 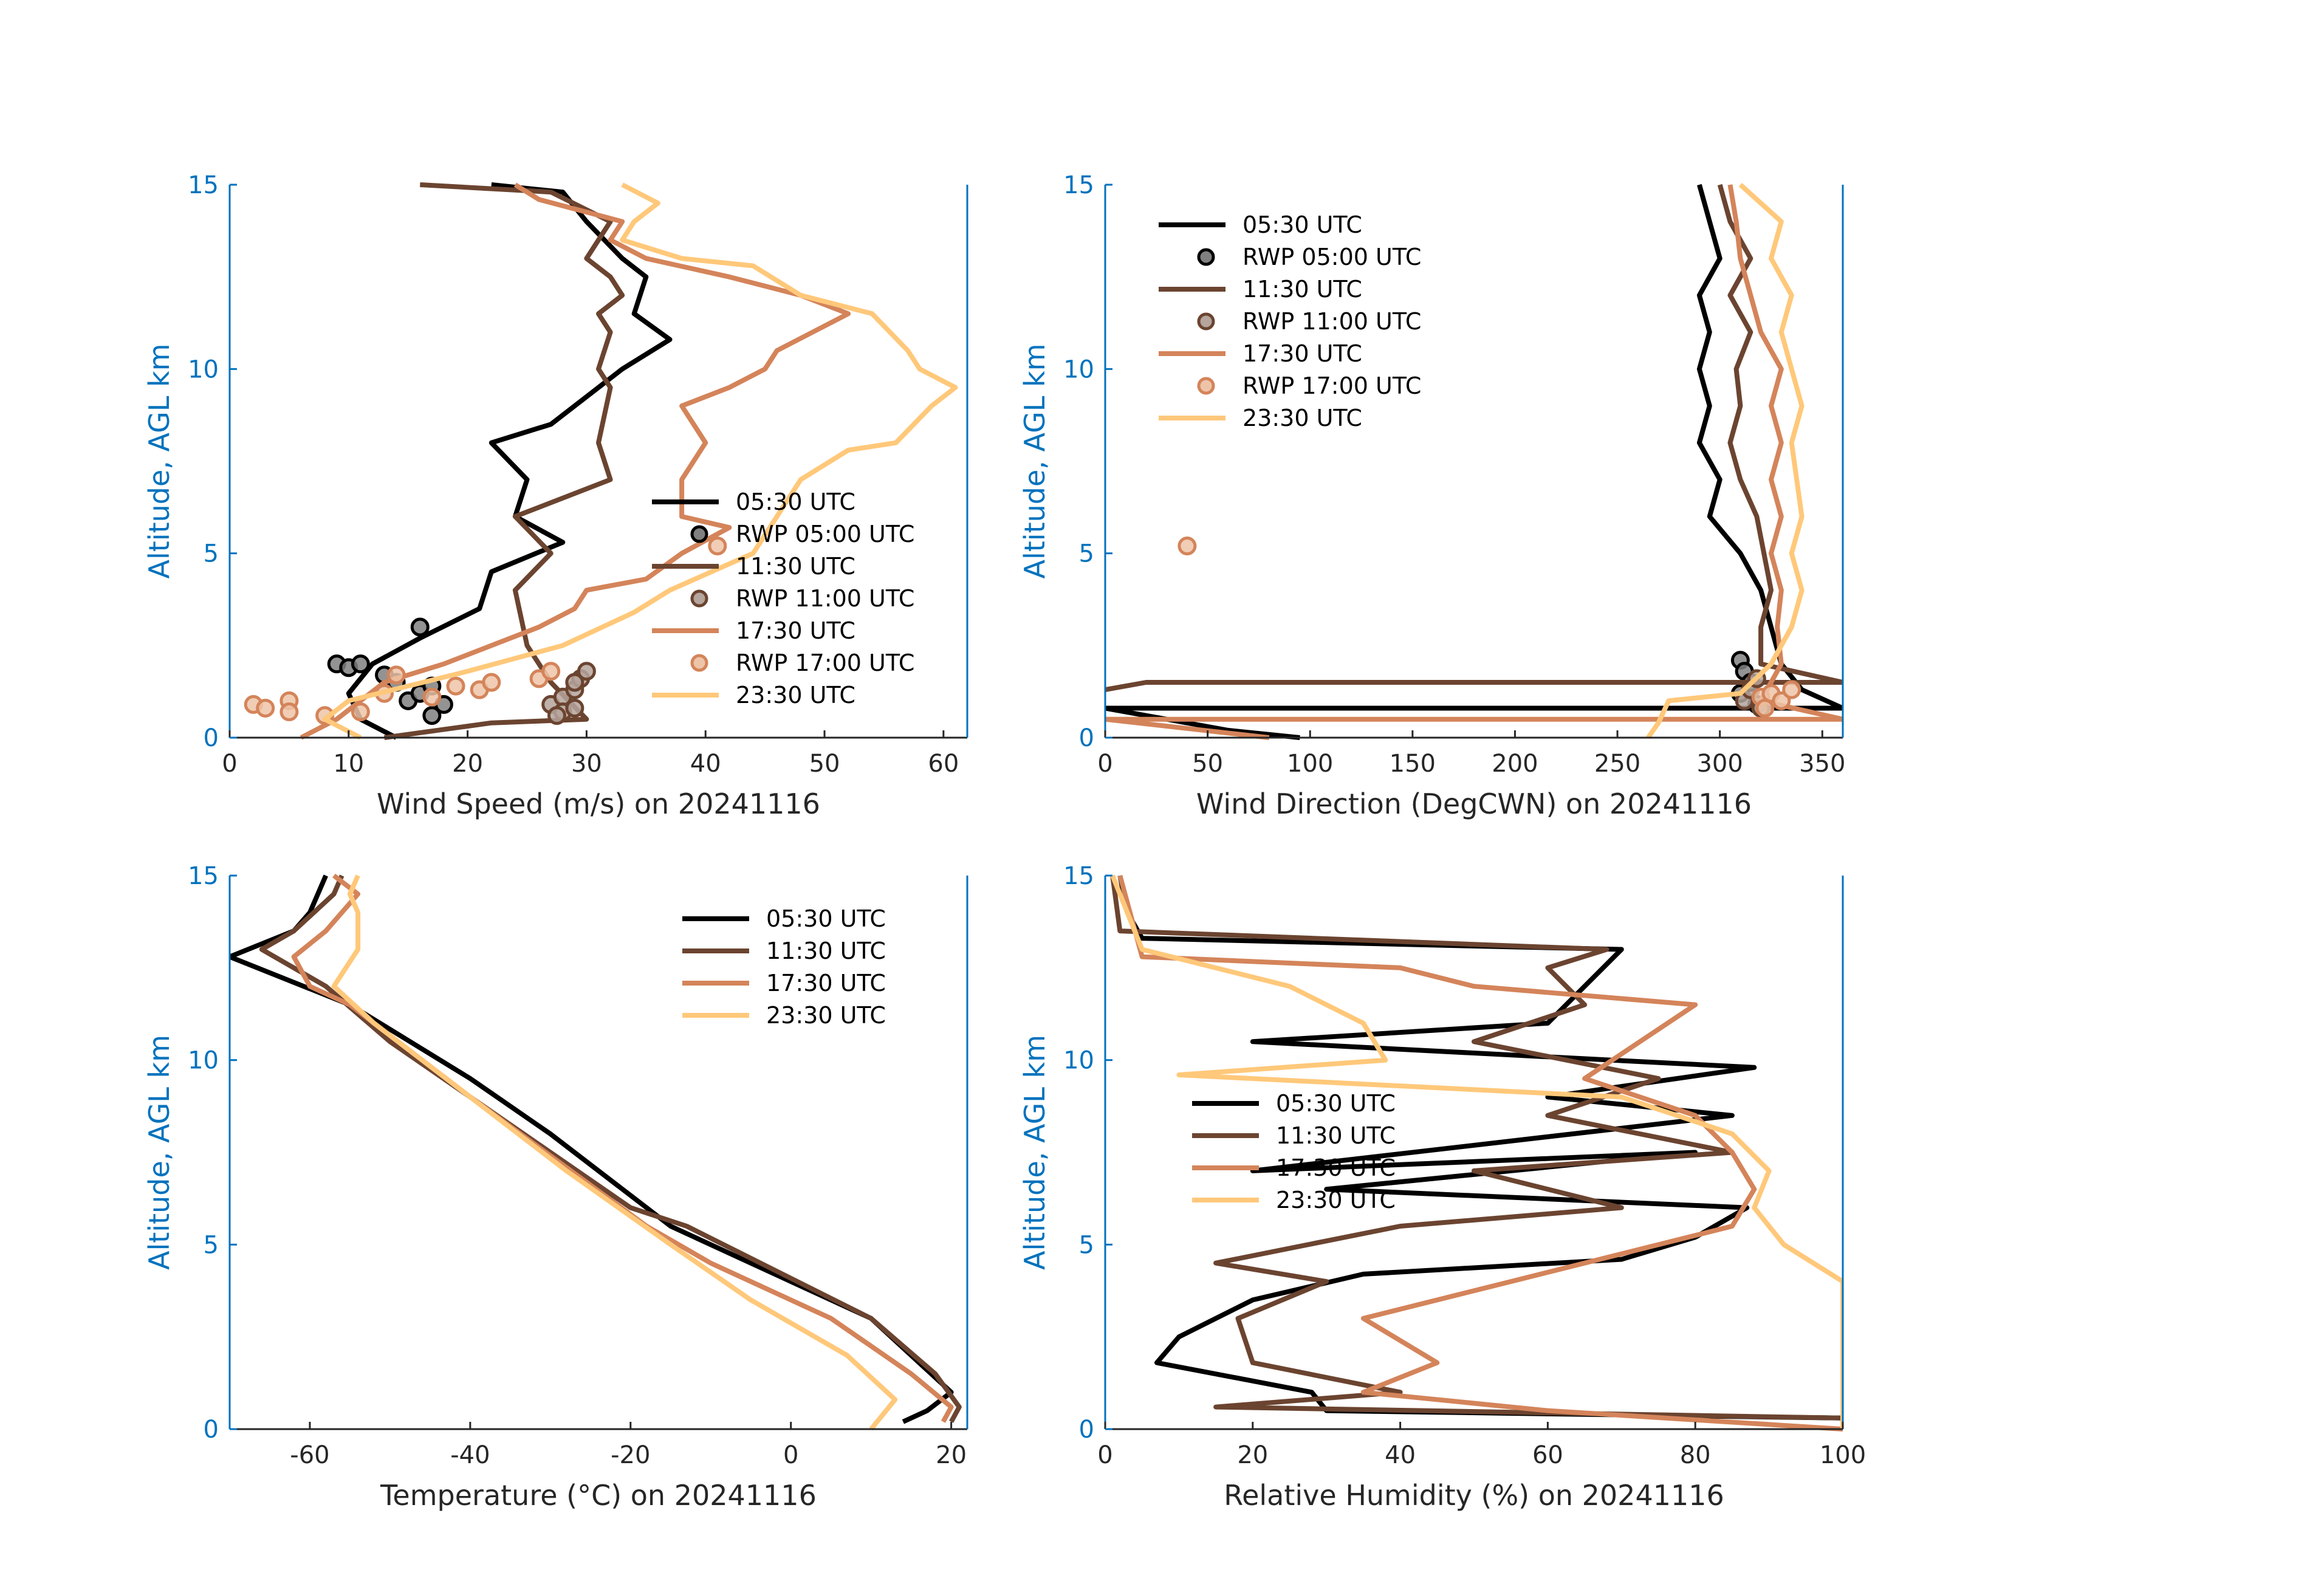 What do you see at coordinates (309, 1455) in the screenshot?
I see `x-tick-label: -60` at bounding box center [309, 1455].